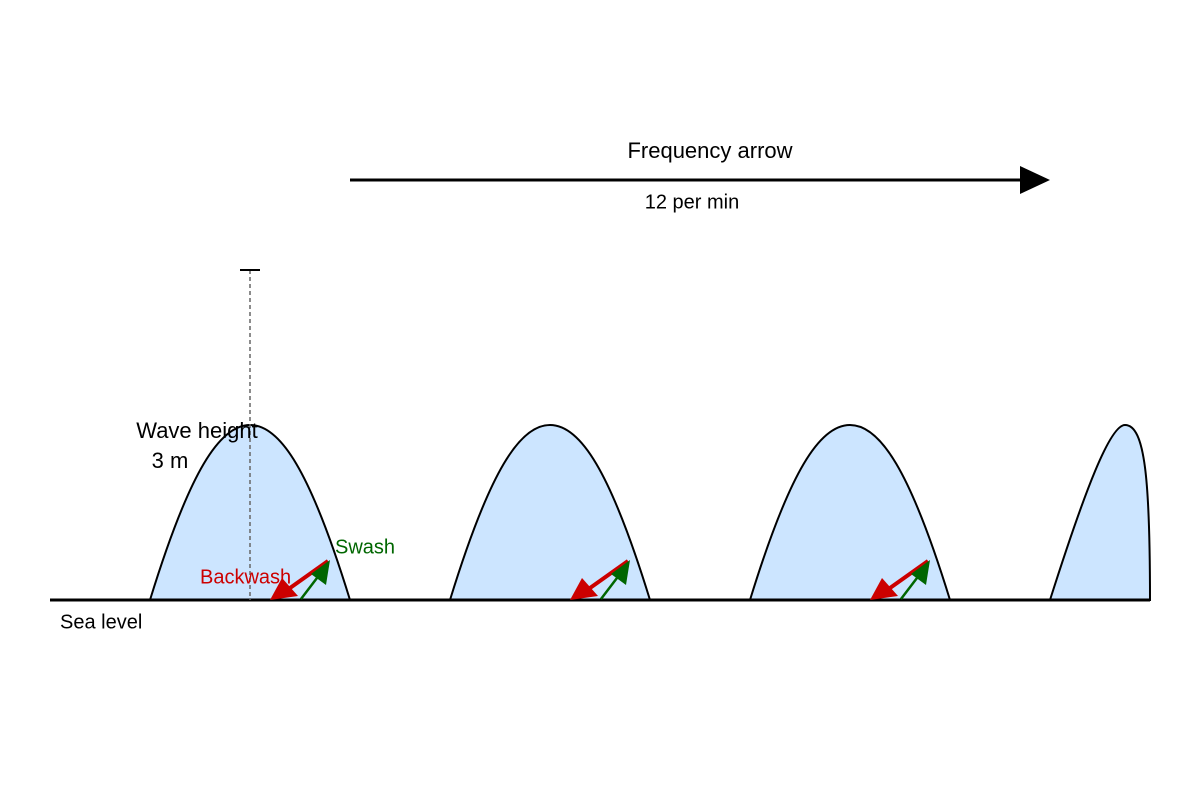 The image size is (1200, 800). Describe the element at coordinates (1035, 180) in the screenshot. I see `frequency-arrowhead` at that location.